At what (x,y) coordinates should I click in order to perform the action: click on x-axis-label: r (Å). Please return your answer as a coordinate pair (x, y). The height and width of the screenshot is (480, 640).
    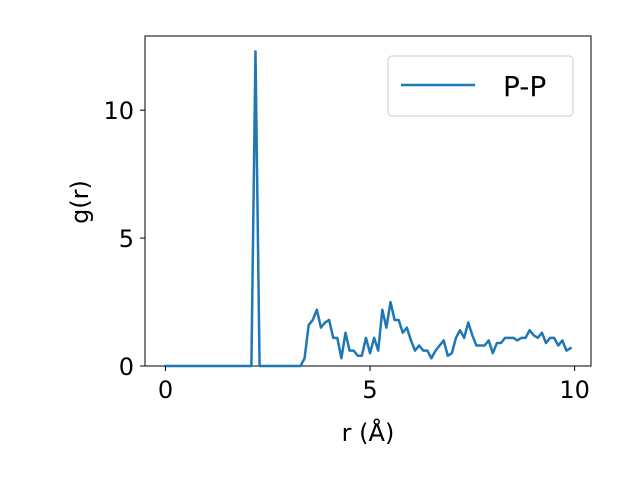
    Looking at the image, I should click on (368, 432).